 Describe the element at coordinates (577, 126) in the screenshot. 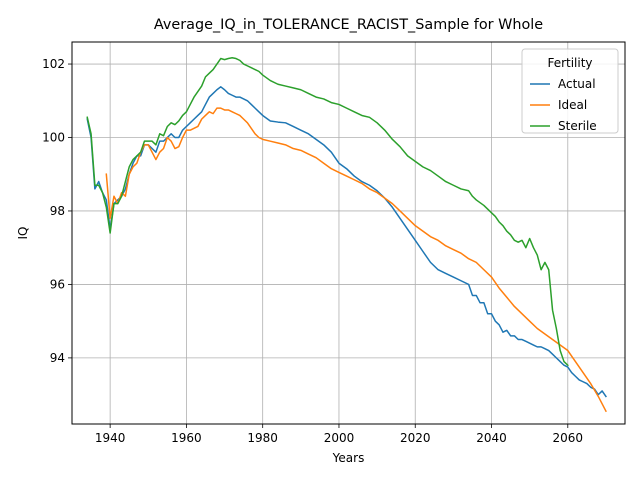

I see `legend-label-sterile: Sterile` at that location.